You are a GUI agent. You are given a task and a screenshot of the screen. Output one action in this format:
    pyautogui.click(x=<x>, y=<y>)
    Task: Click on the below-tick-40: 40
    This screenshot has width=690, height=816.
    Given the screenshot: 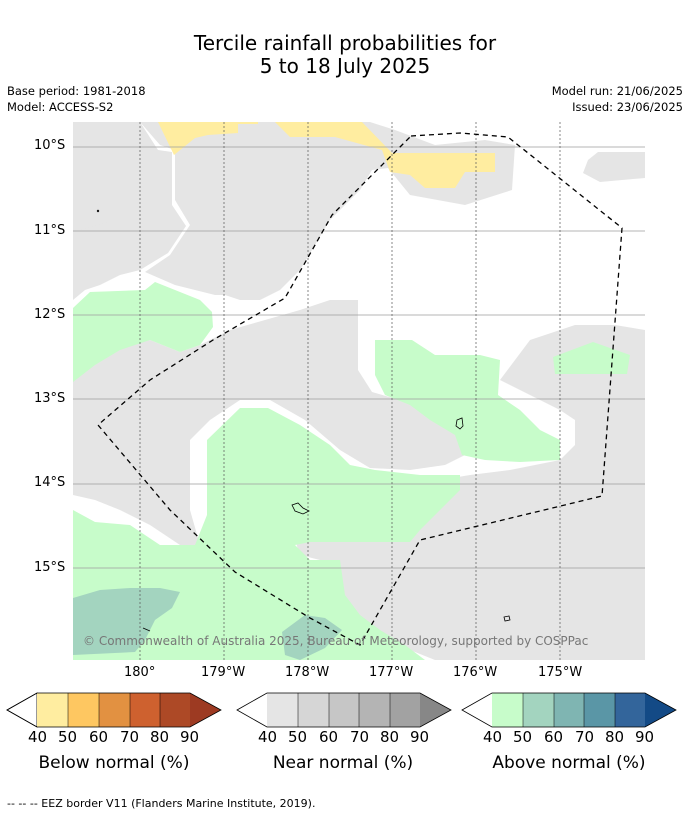 What is the action you would take?
    pyautogui.click(x=38, y=737)
    